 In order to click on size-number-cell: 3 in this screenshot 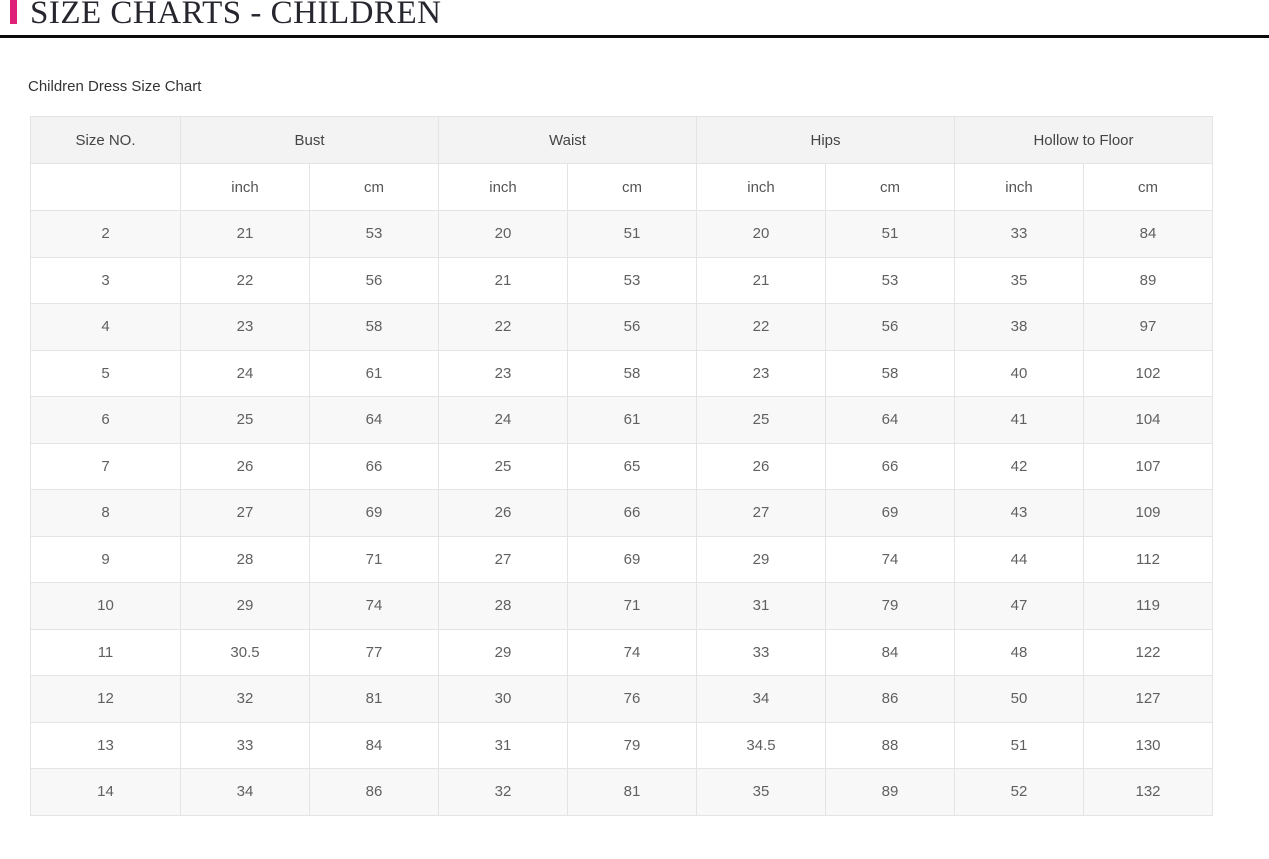, I will do `click(105, 280)`.